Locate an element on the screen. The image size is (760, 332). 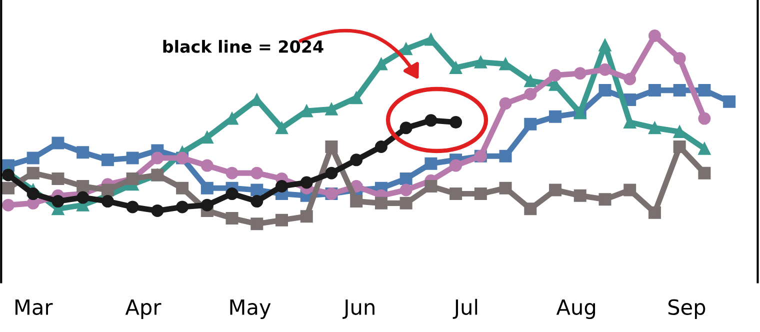
x-tick-label: Sep is located at coordinates (687, 309).